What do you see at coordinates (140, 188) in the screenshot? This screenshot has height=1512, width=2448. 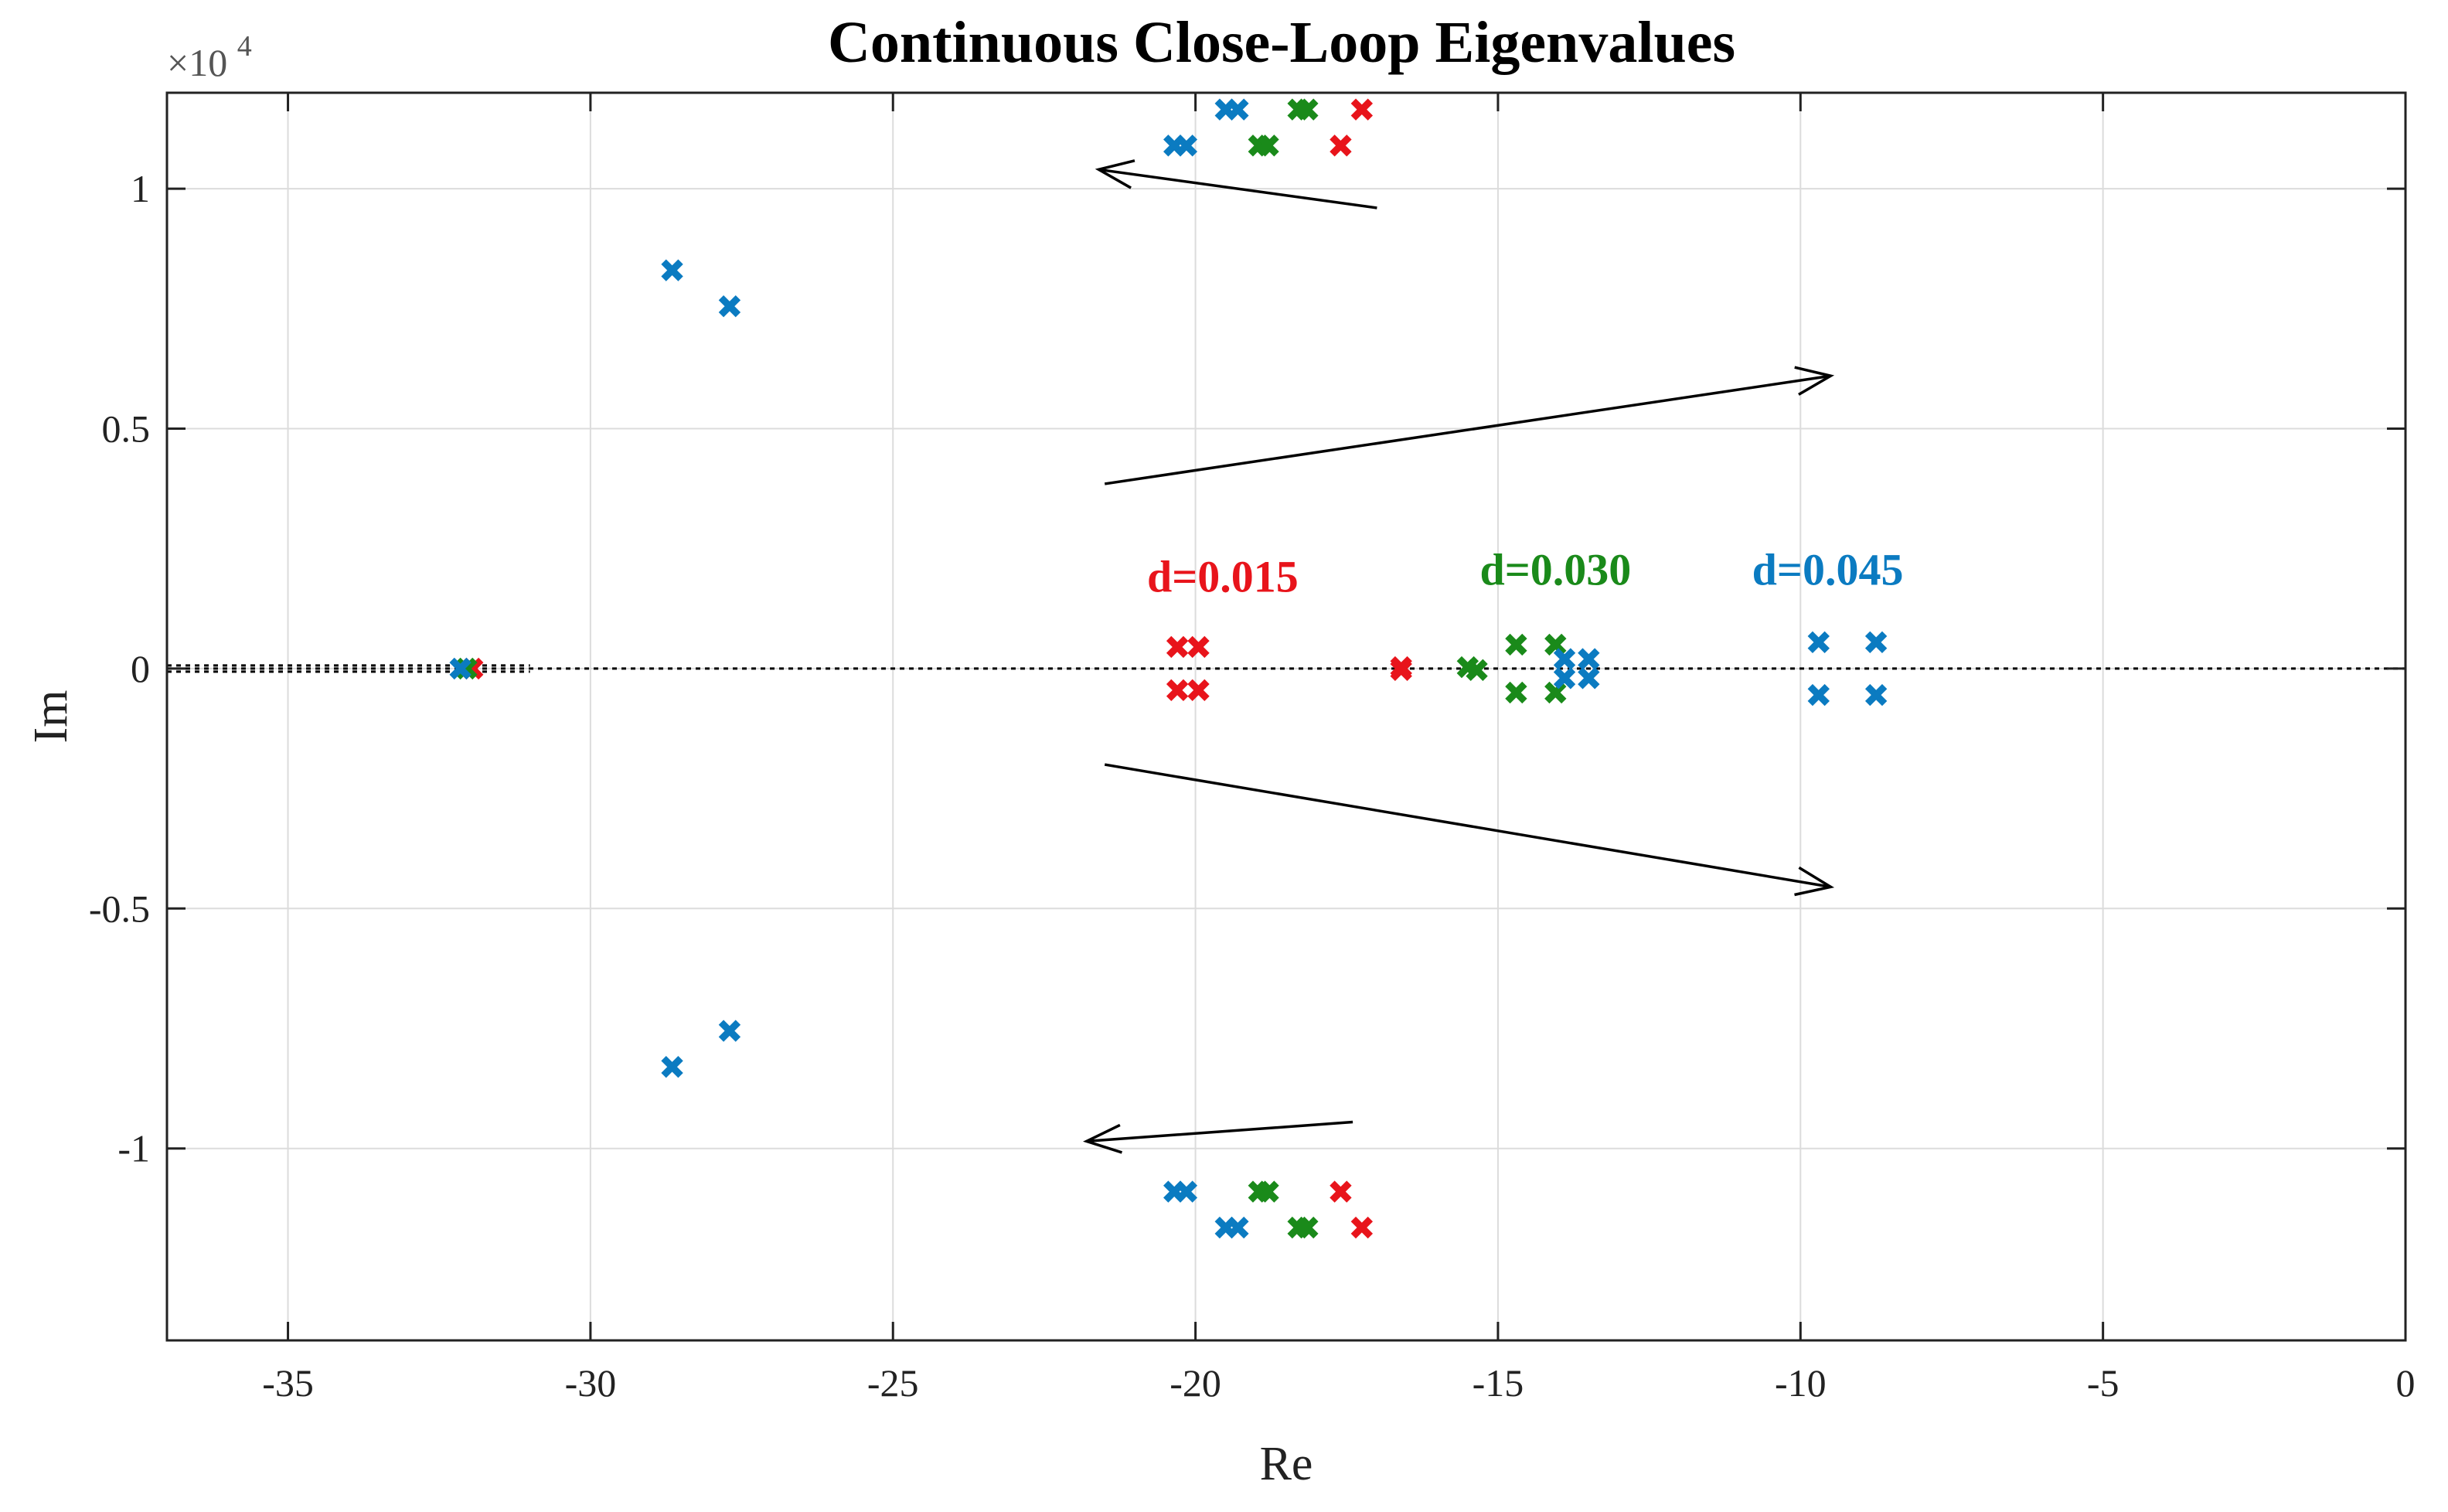 I see `y-tick-label: 1` at bounding box center [140, 188].